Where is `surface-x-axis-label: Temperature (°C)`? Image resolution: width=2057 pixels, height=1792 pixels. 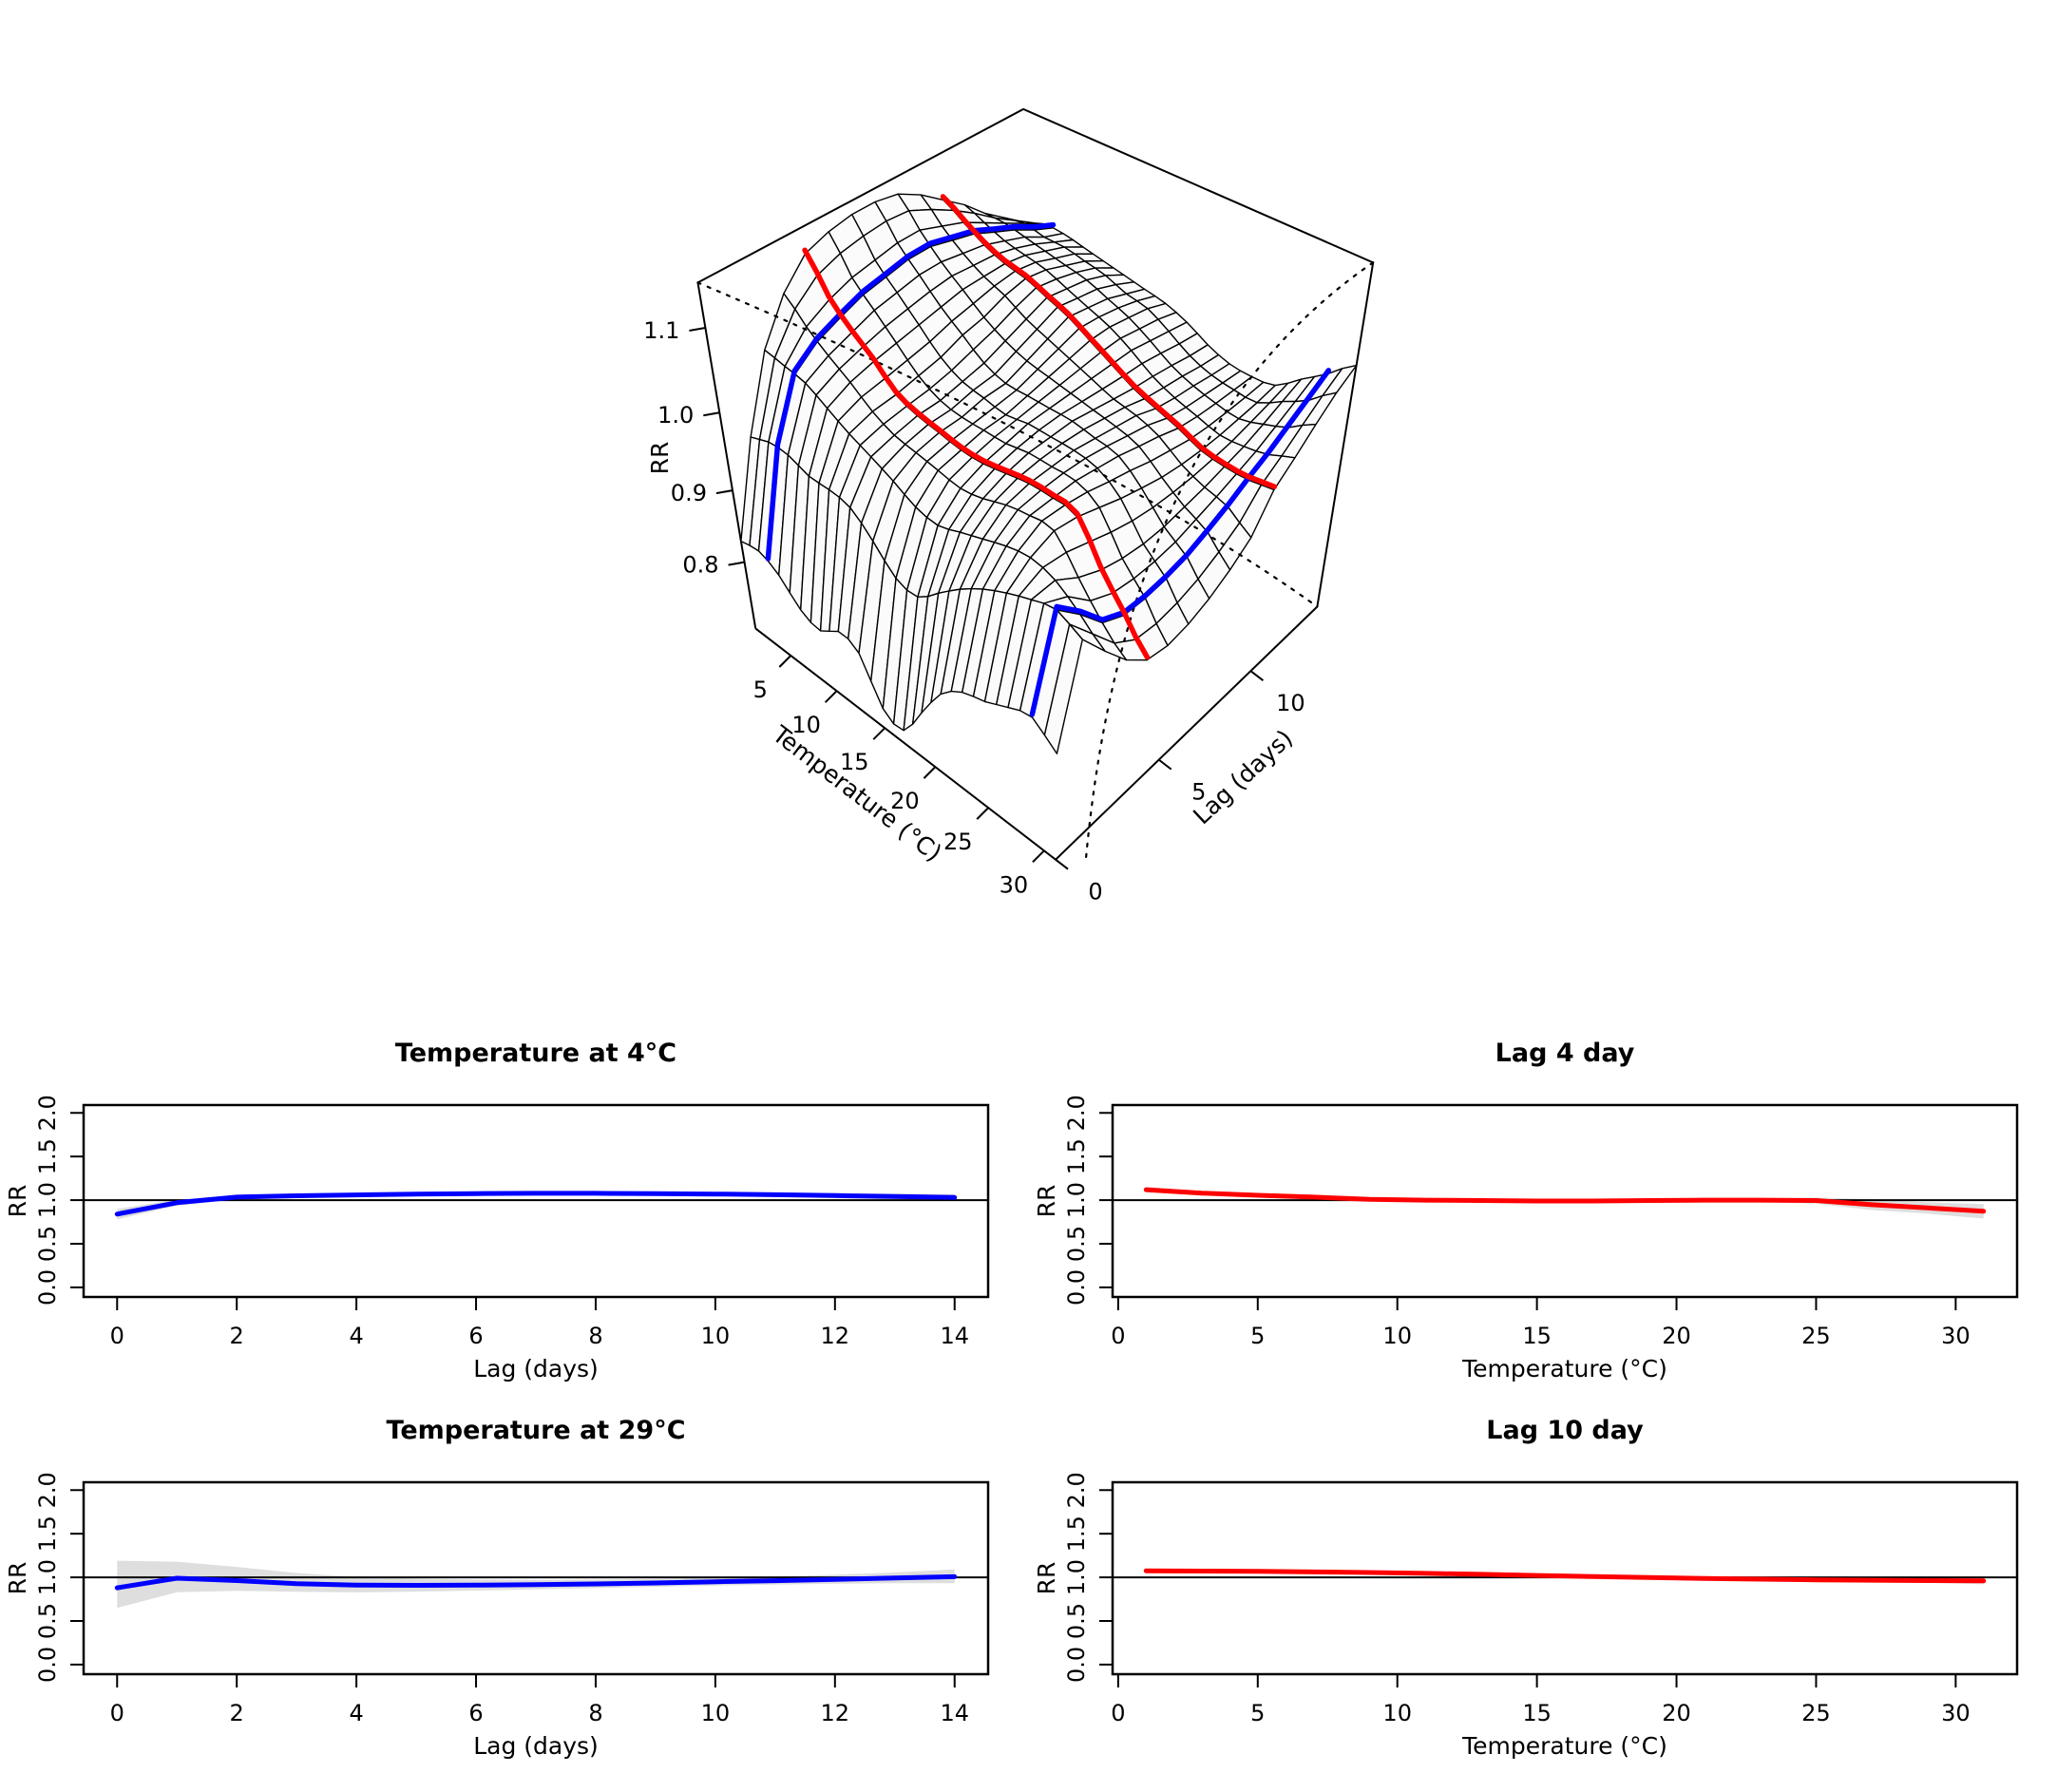 surface-x-axis-label: Temperature (°C) is located at coordinates (857, 793).